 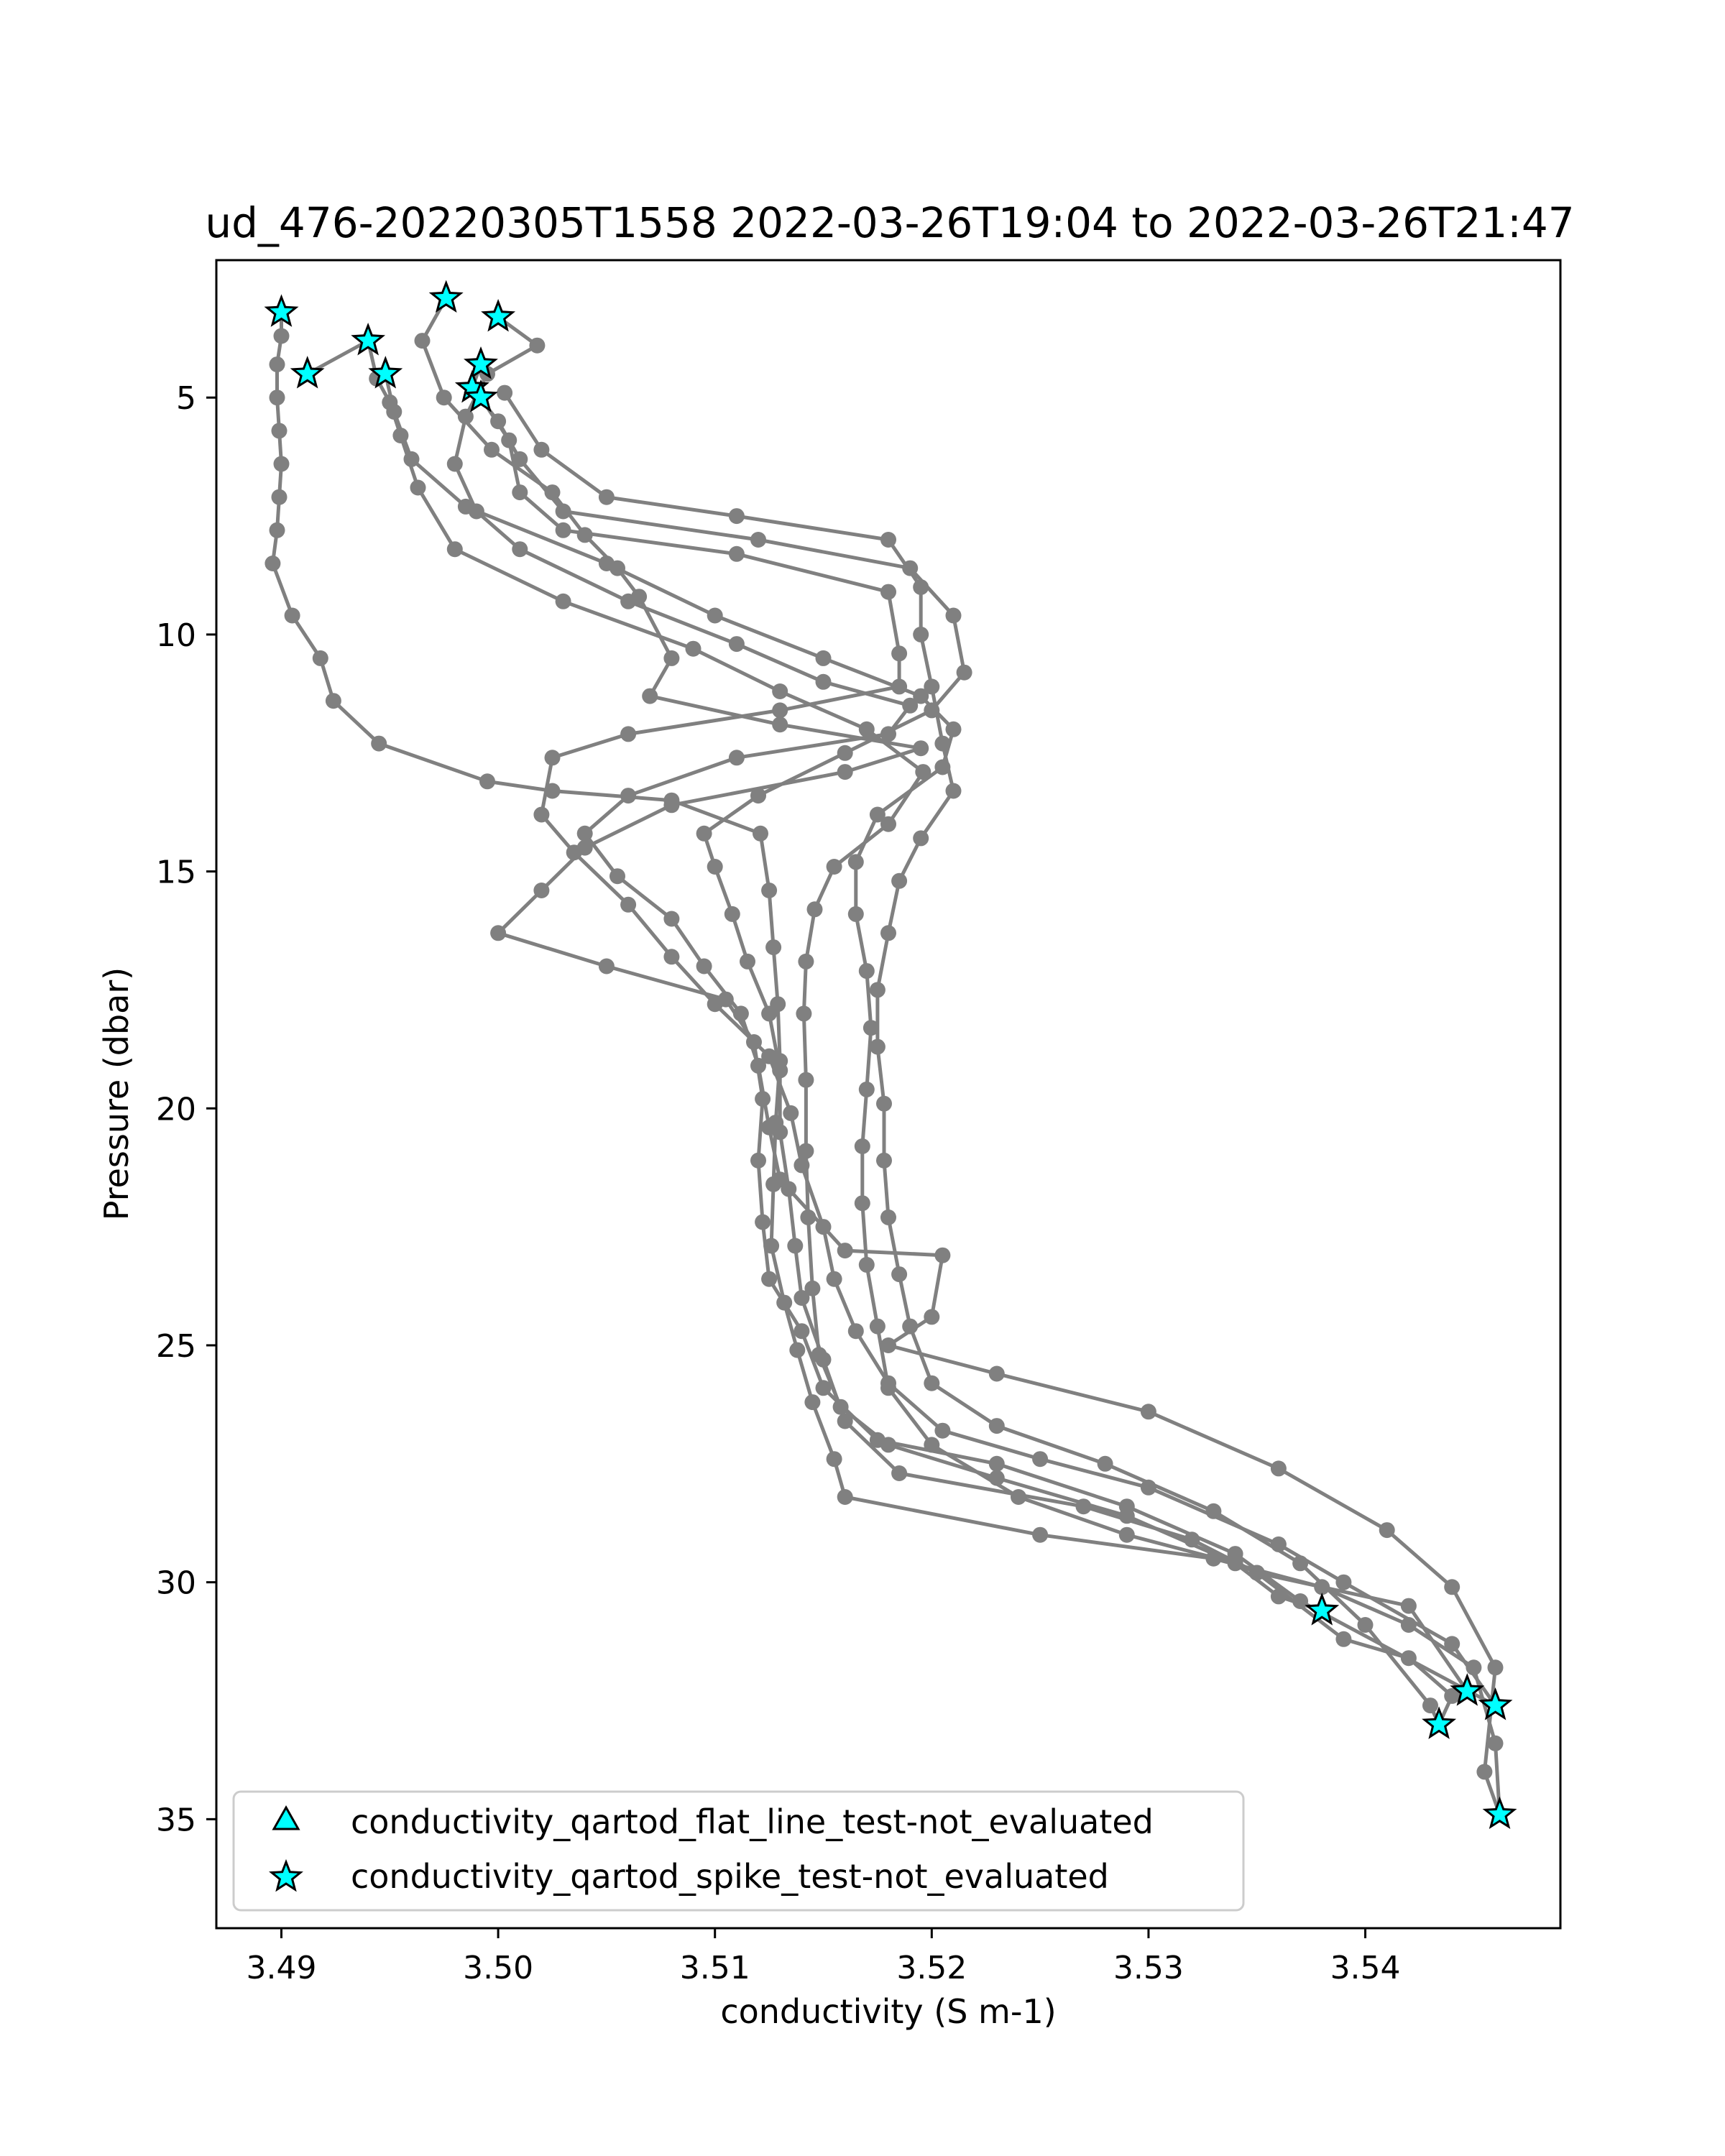 What do you see at coordinates (888, 2011) in the screenshot?
I see `x-axis-label: conductivity (S m-1)` at bounding box center [888, 2011].